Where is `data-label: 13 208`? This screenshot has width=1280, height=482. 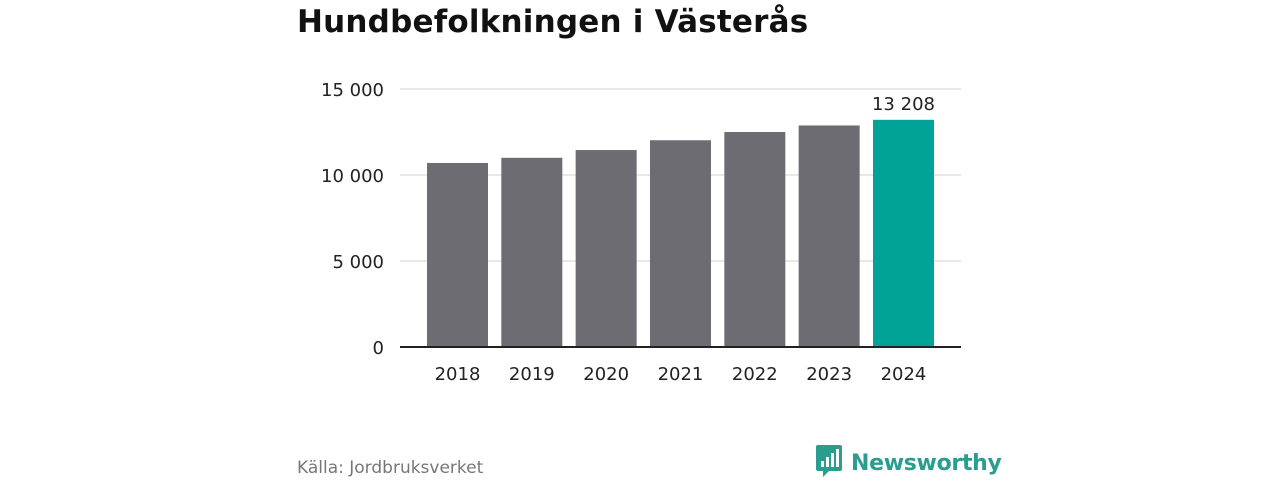
data-label: 13 208 is located at coordinates (903, 104).